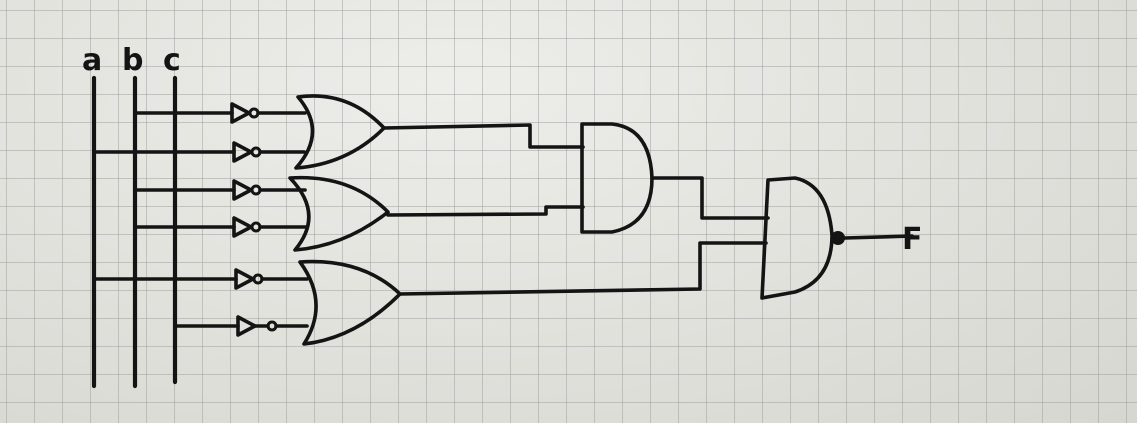 This screenshot has height=423, width=1137. Describe the element at coordinates (485, 211) in the screenshot. I see `wire-or2-to-and1` at that location.